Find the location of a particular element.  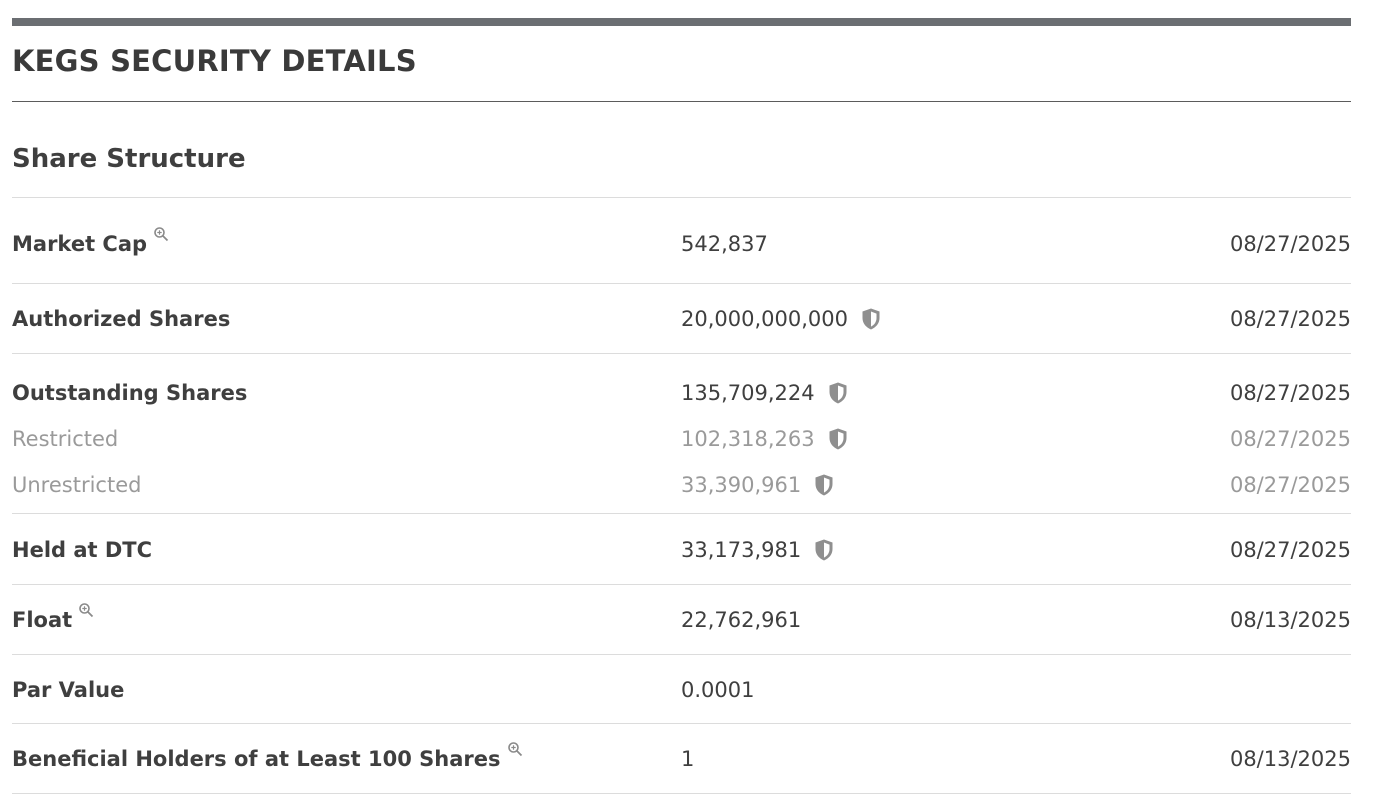

unrestricted-shares-value-cell: 33,390,961 is located at coordinates (758, 485).